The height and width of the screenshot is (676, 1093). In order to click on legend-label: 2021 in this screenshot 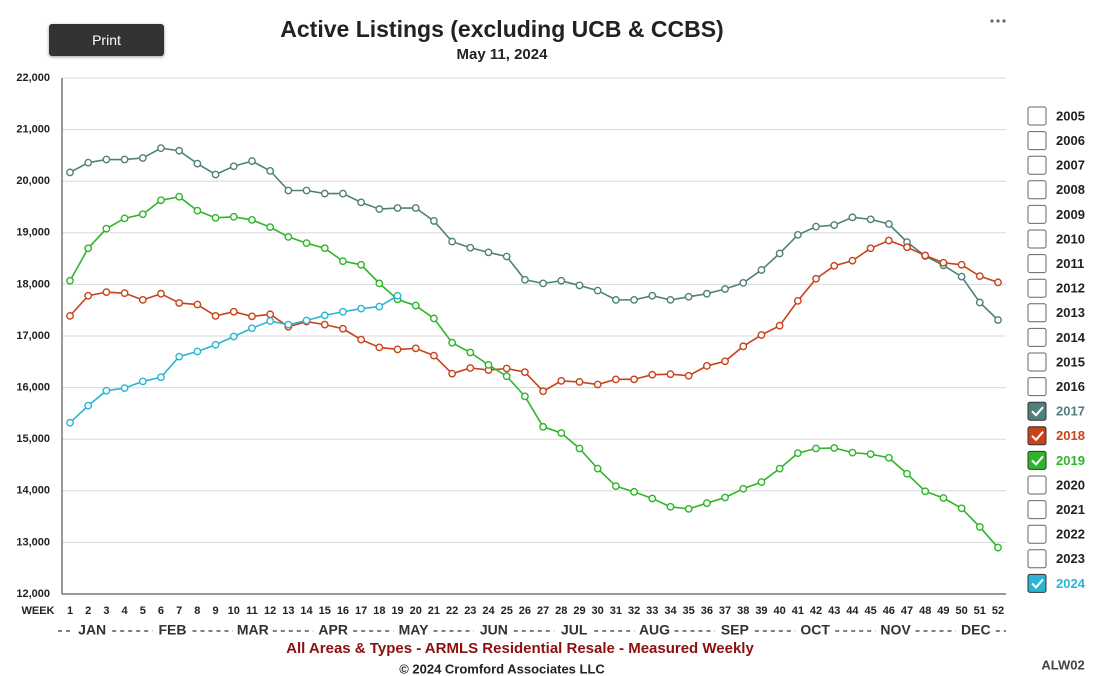, I will do `click(1070, 509)`.